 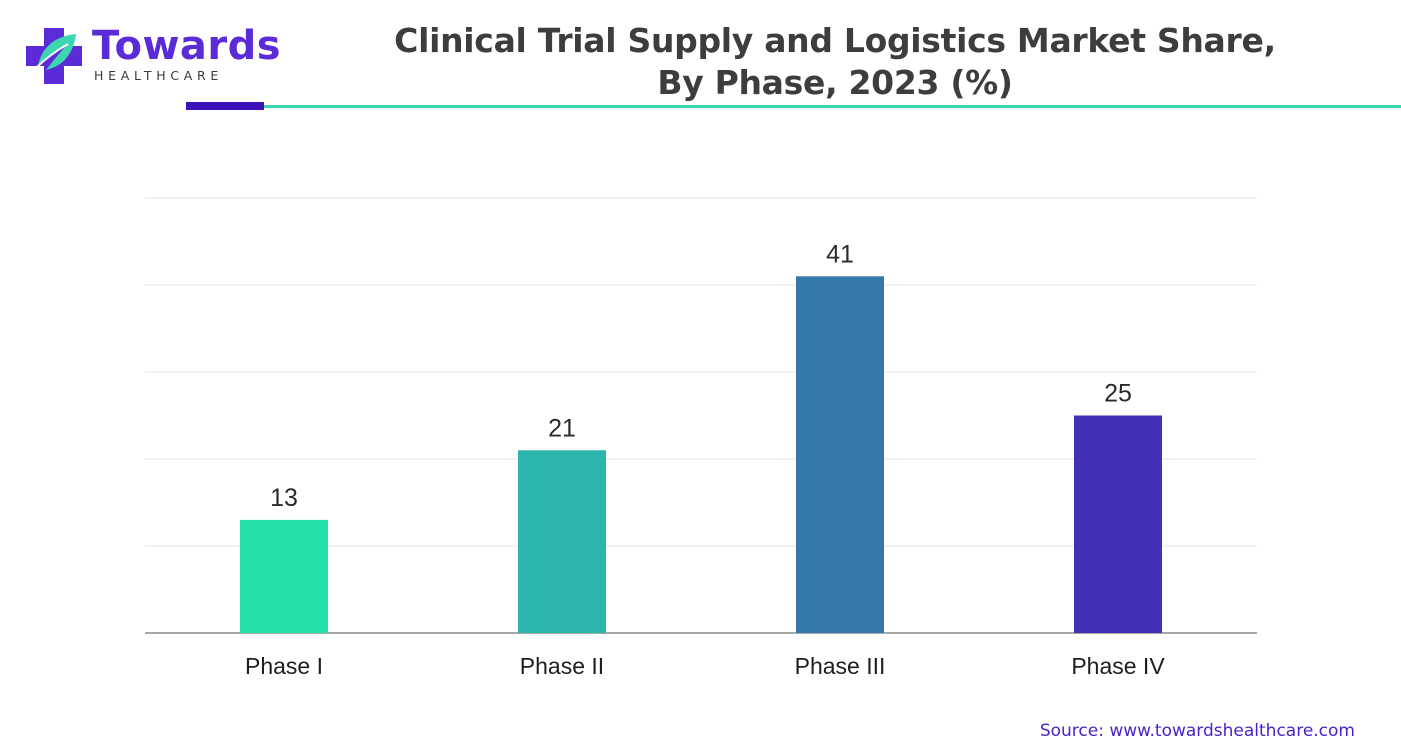 What do you see at coordinates (225, 106) in the screenshot?
I see `header-rule-accent` at bounding box center [225, 106].